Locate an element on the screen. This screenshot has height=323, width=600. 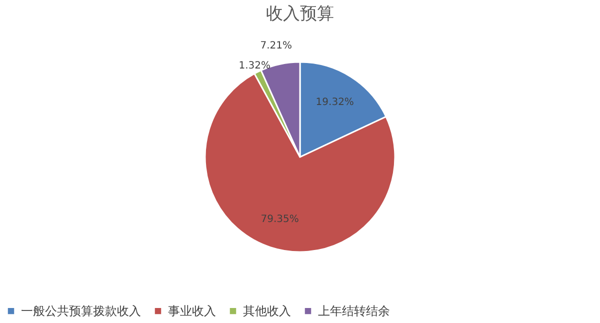
data-label: 19.32% is located at coordinates (335, 102).